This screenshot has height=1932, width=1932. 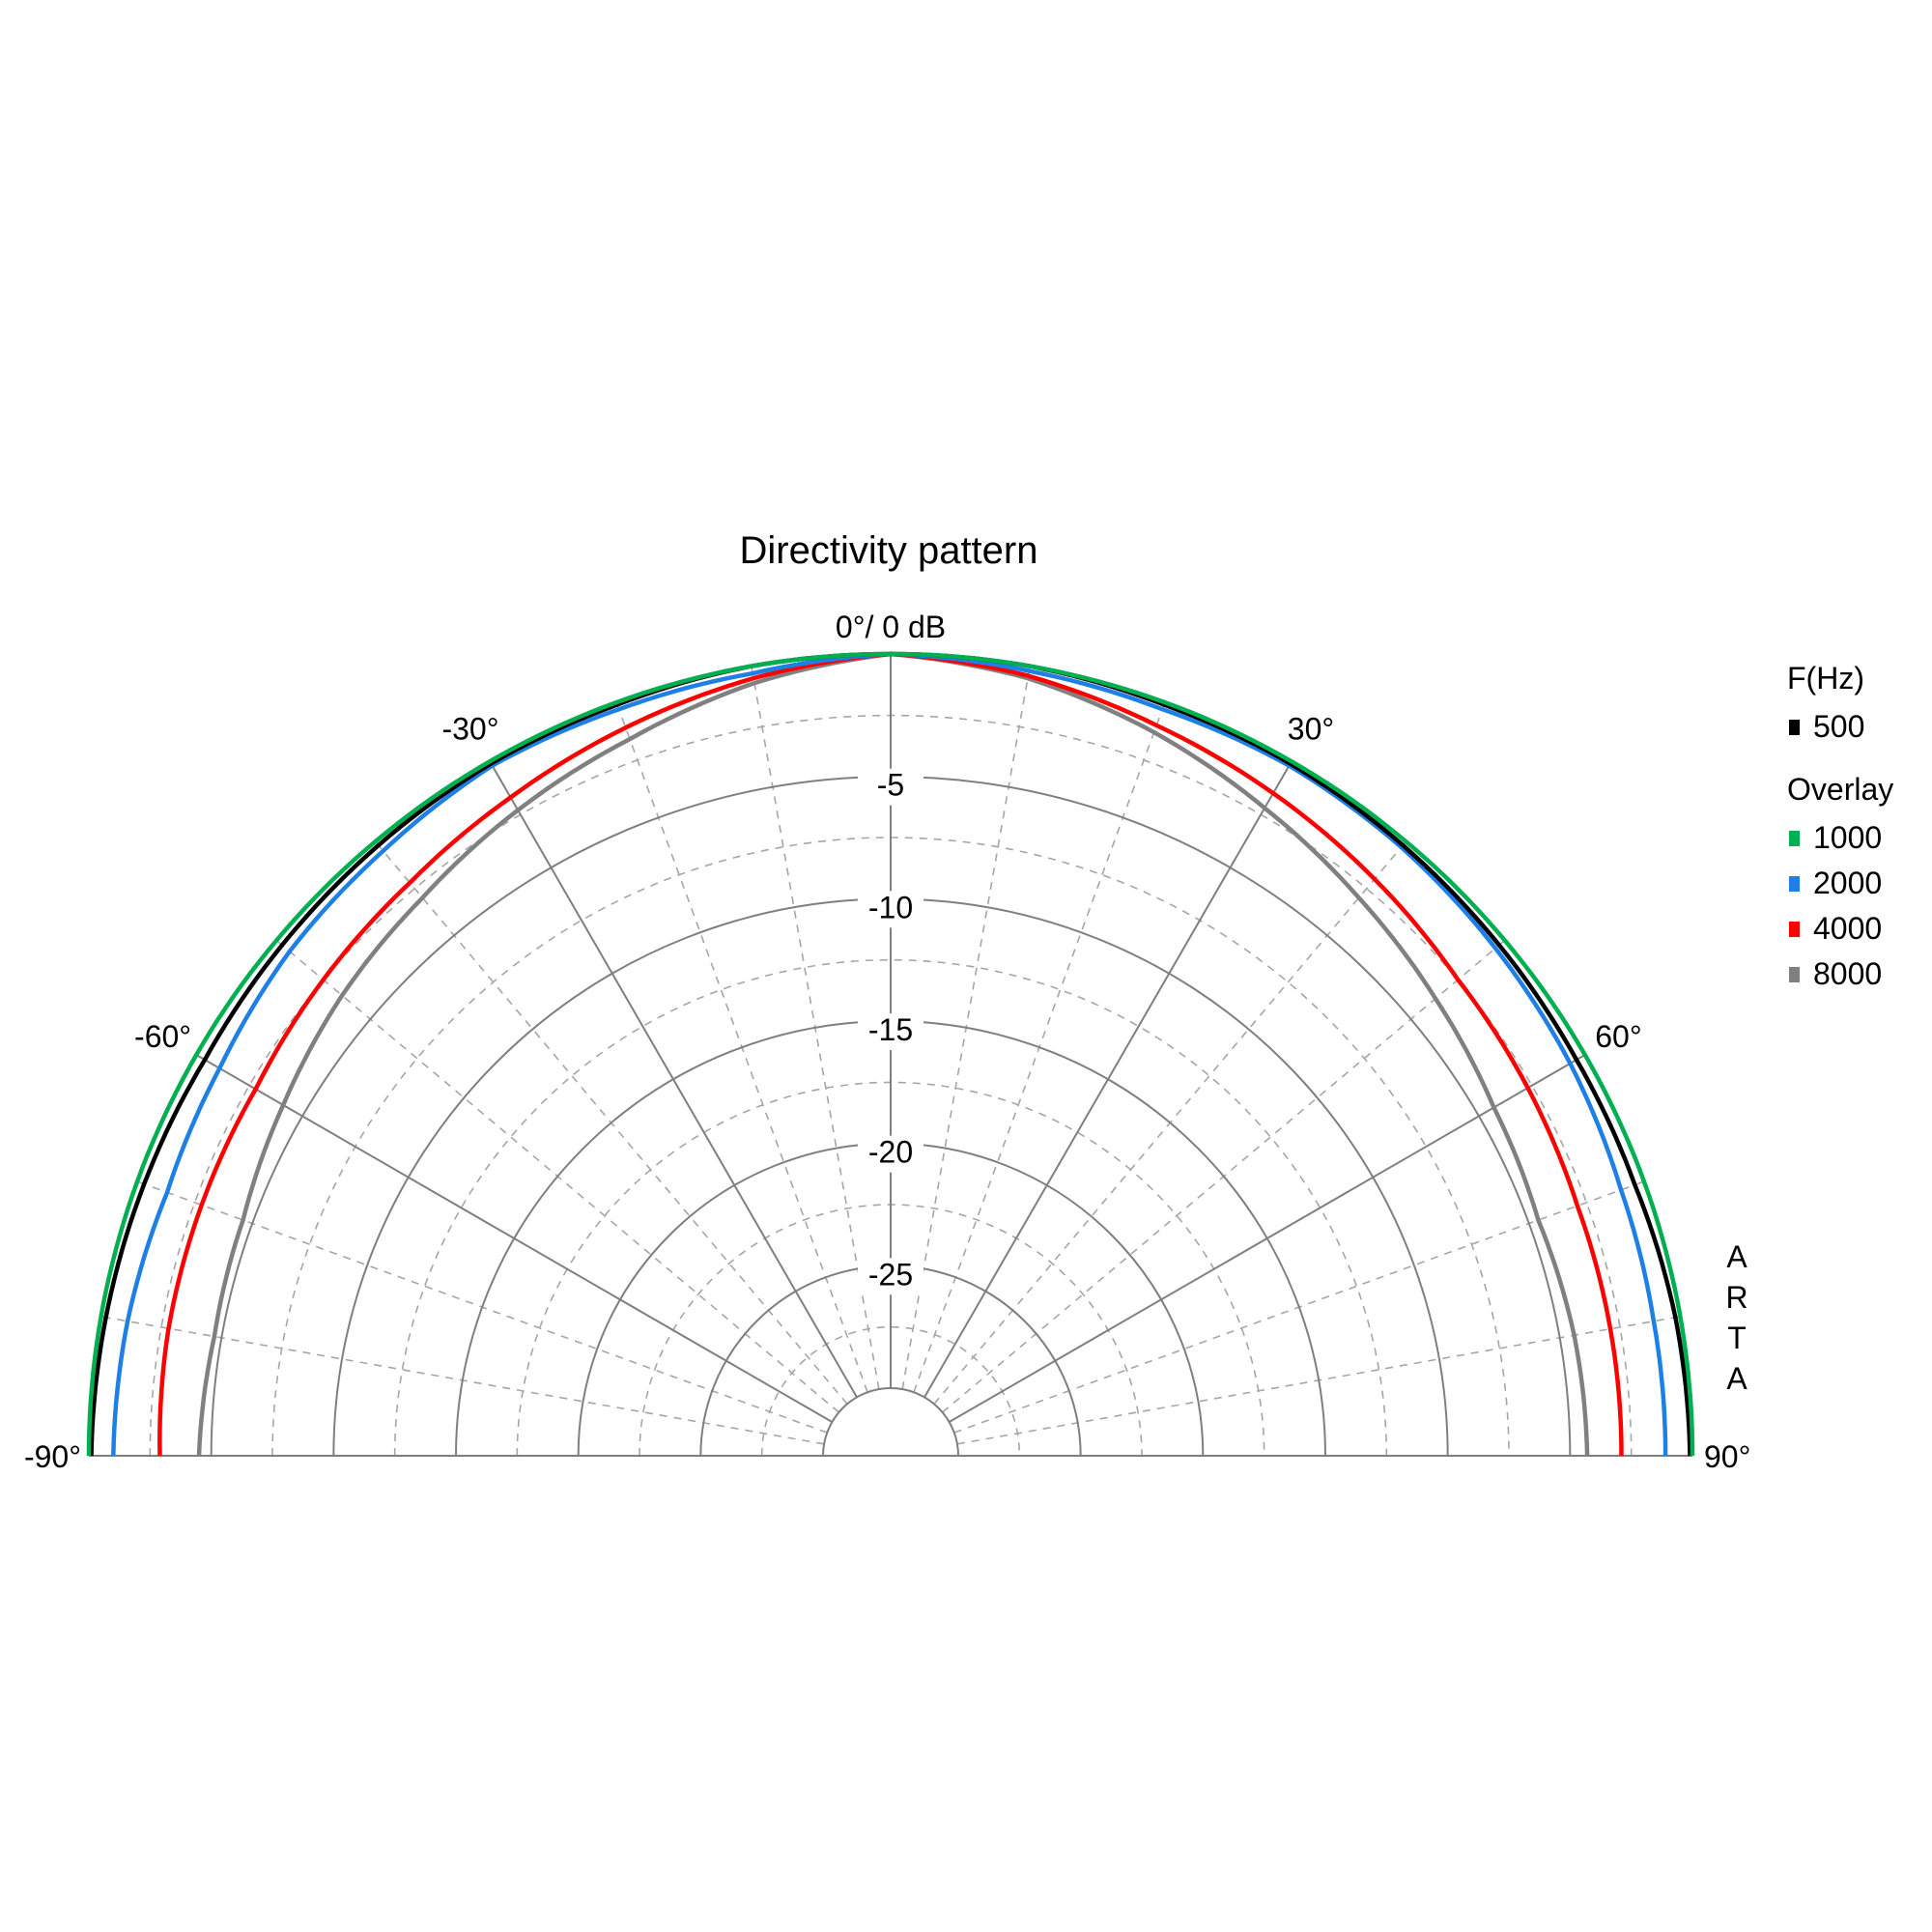 What do you see at coordinates (469, 729) in the screenshot?
I see `angle-tick-label: -30°` at bounding box center [469, 729].